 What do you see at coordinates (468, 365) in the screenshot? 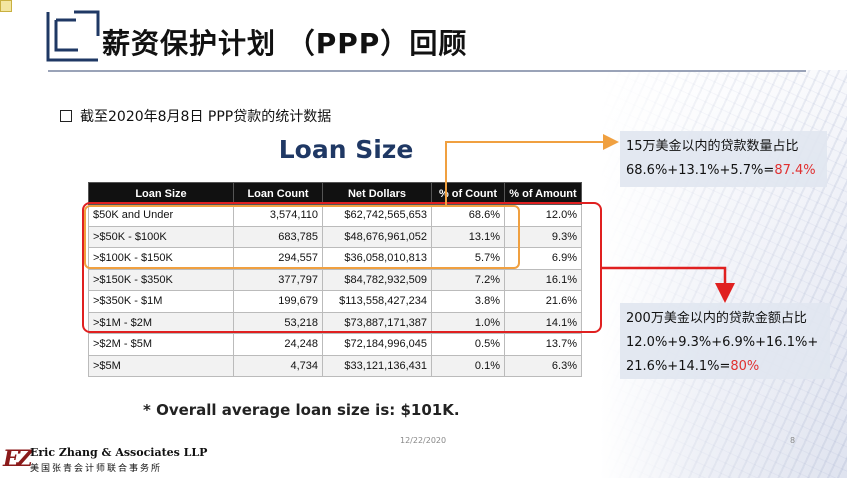
I see `cell-pct-count: 0.1%` at bounding box center [468, 365].